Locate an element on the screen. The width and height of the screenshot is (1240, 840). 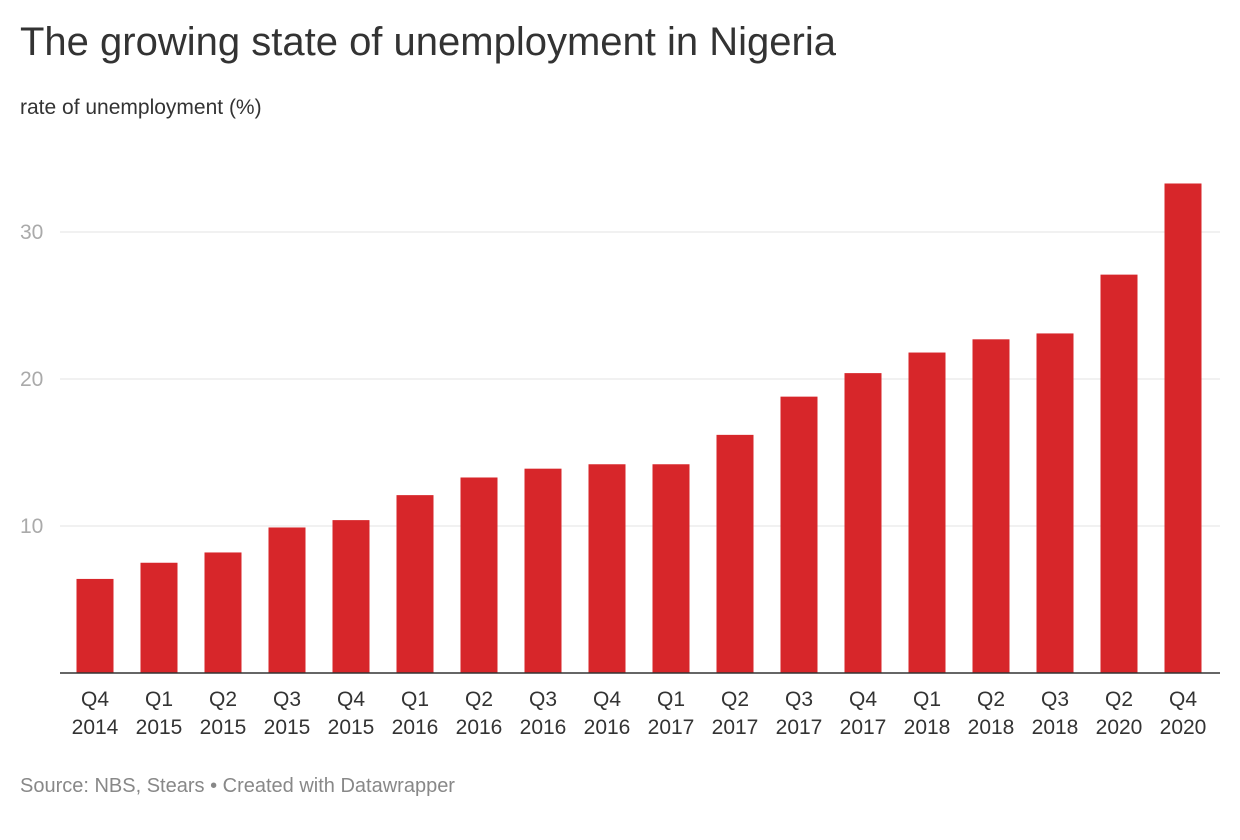
y-tick-label: 10 is located at coordinates (31, 526).